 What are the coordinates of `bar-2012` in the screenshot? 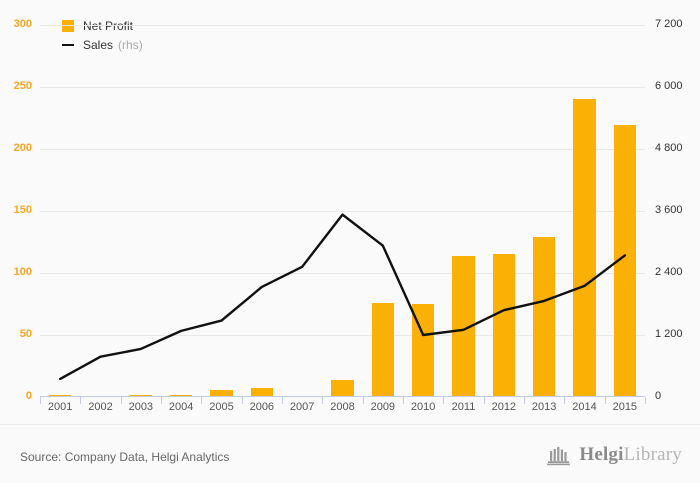 It's located at (504, 325).